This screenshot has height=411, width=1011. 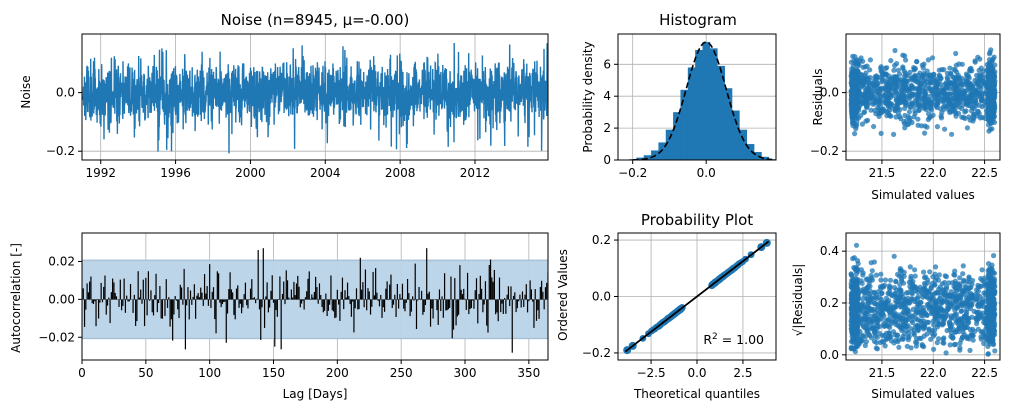 I want to click on residuals-ytick-label: 0.0, so click(x=829, y=93).